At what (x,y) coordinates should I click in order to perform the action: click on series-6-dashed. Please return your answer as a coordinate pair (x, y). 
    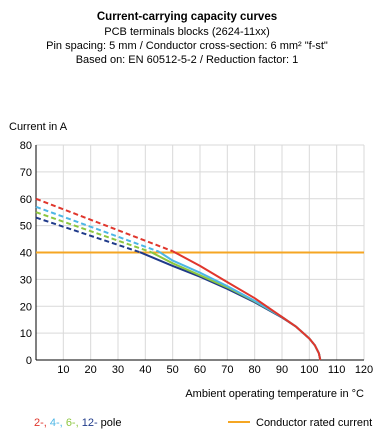
    Looking at the image, I should click on (93, 232).